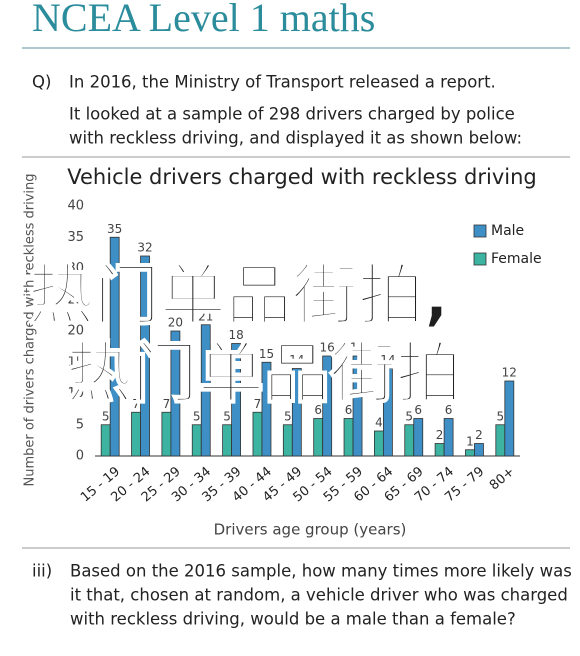 This screenshot has height=656, width=580. I want to click on value-label: 15, so click(266, 354).